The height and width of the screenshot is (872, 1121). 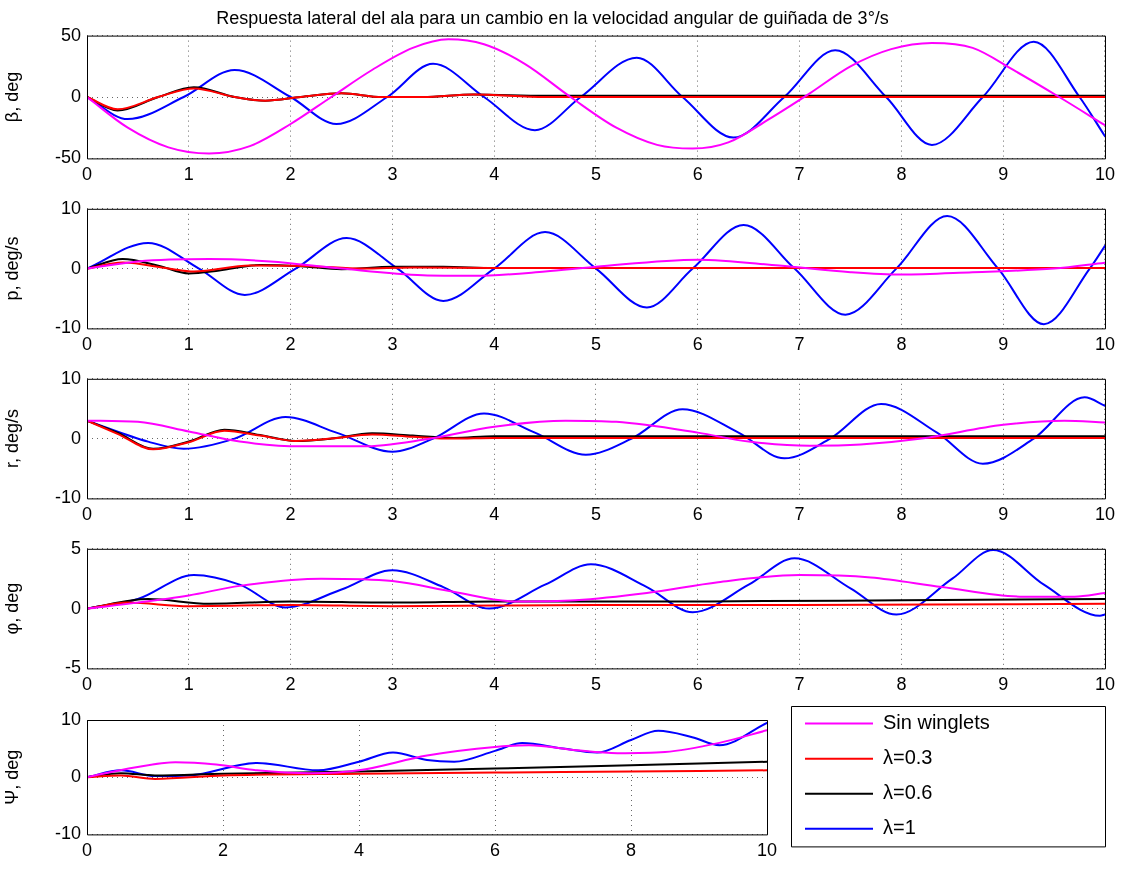 I want to click on y-tick-label: -50, so click(x=67, y=157).